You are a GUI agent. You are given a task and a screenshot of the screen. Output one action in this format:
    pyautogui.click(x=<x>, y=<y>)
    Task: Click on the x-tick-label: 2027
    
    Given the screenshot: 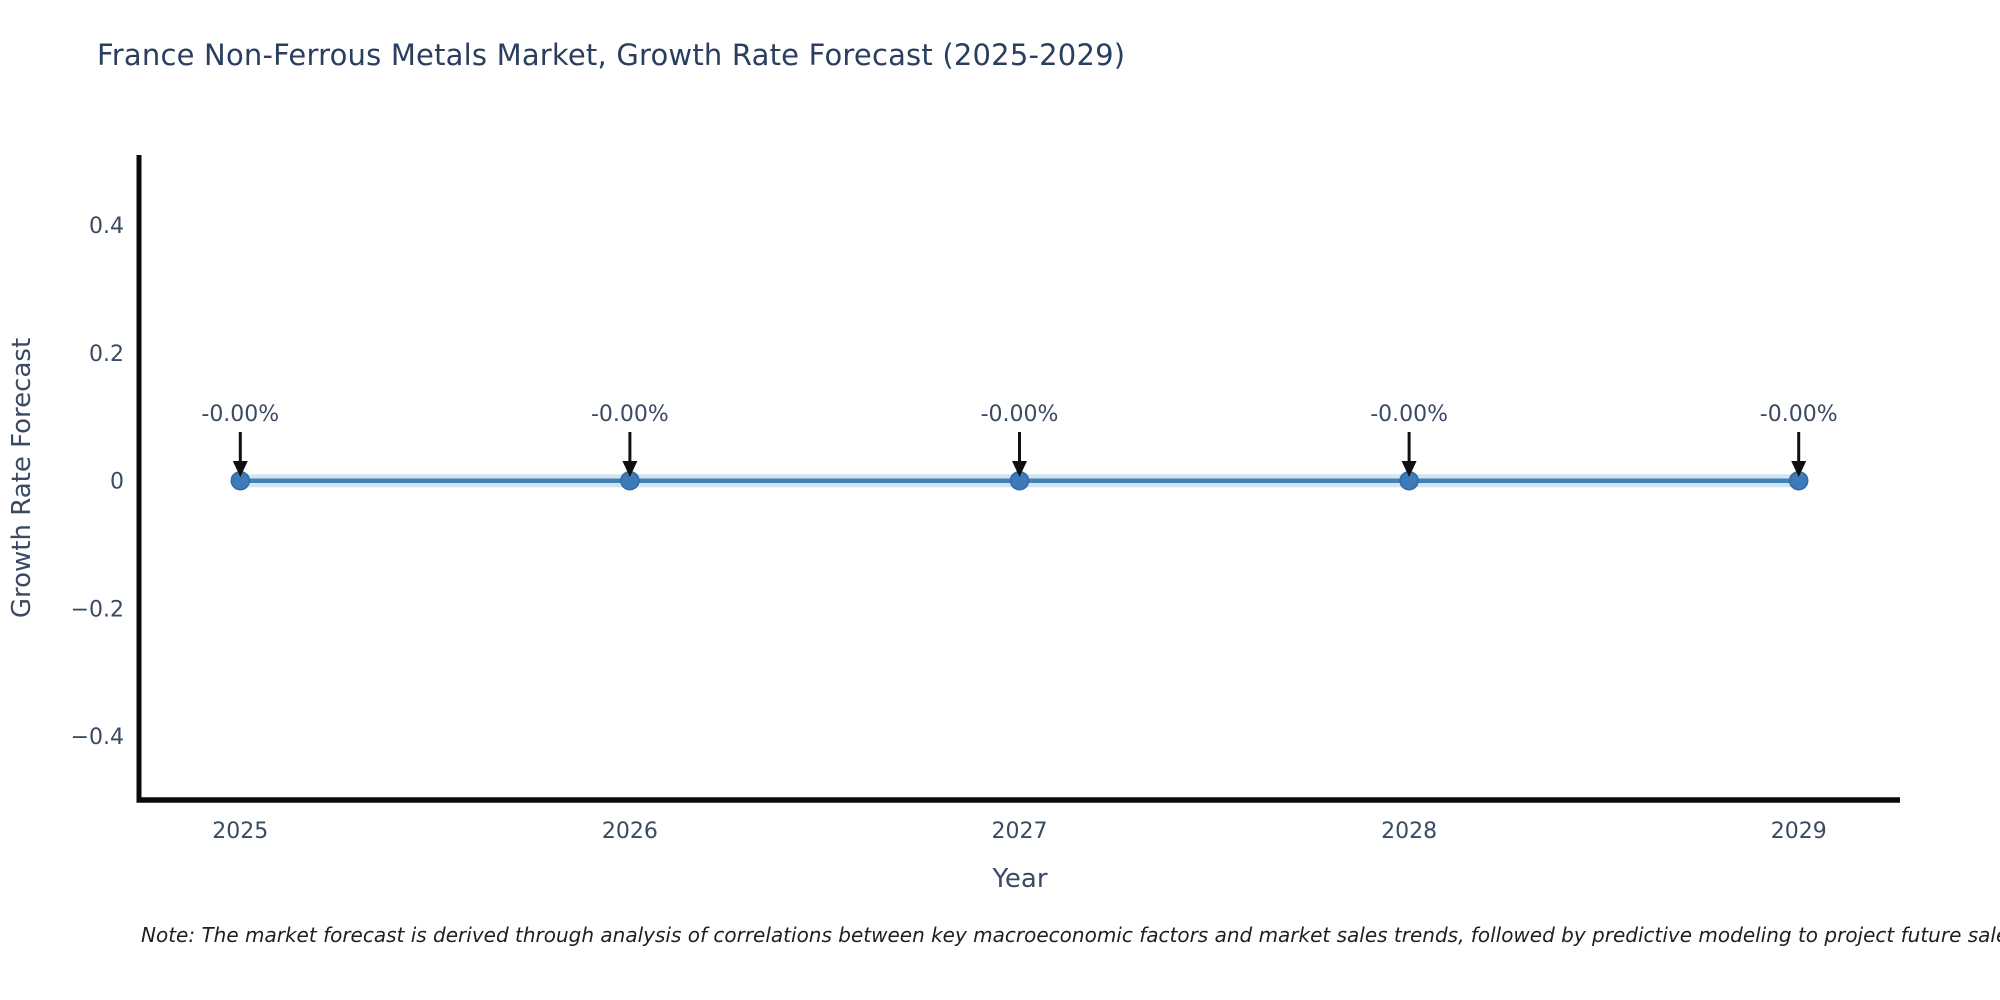 What is the action you would take?
    pyautogui.click(x=1020, y=831)
    